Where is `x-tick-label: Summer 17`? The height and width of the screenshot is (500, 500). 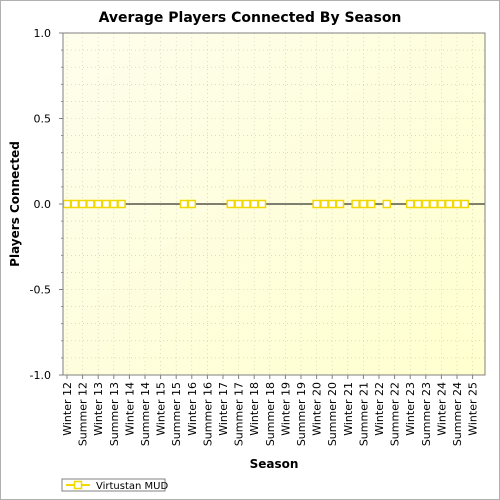 x-tick-label: Summer 17 is located at coordinates (239, 414).